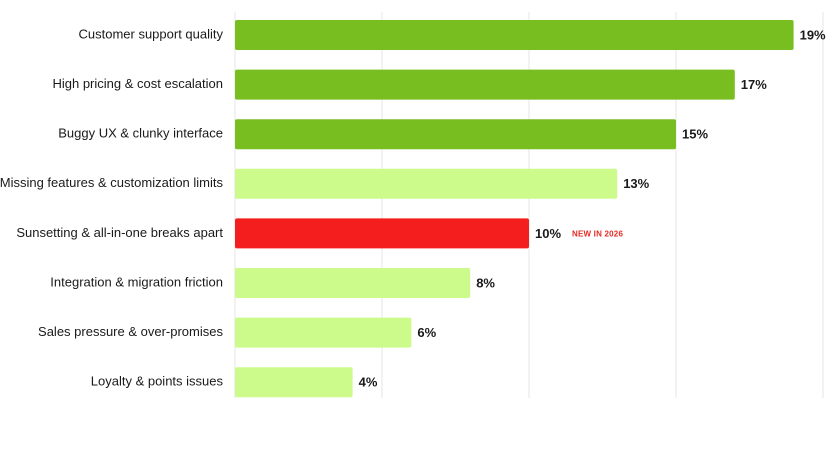 The height and width of the screenshot is (455, 836). I want to click on category-label: Sales pressure & over-promises, so click(130, 331).